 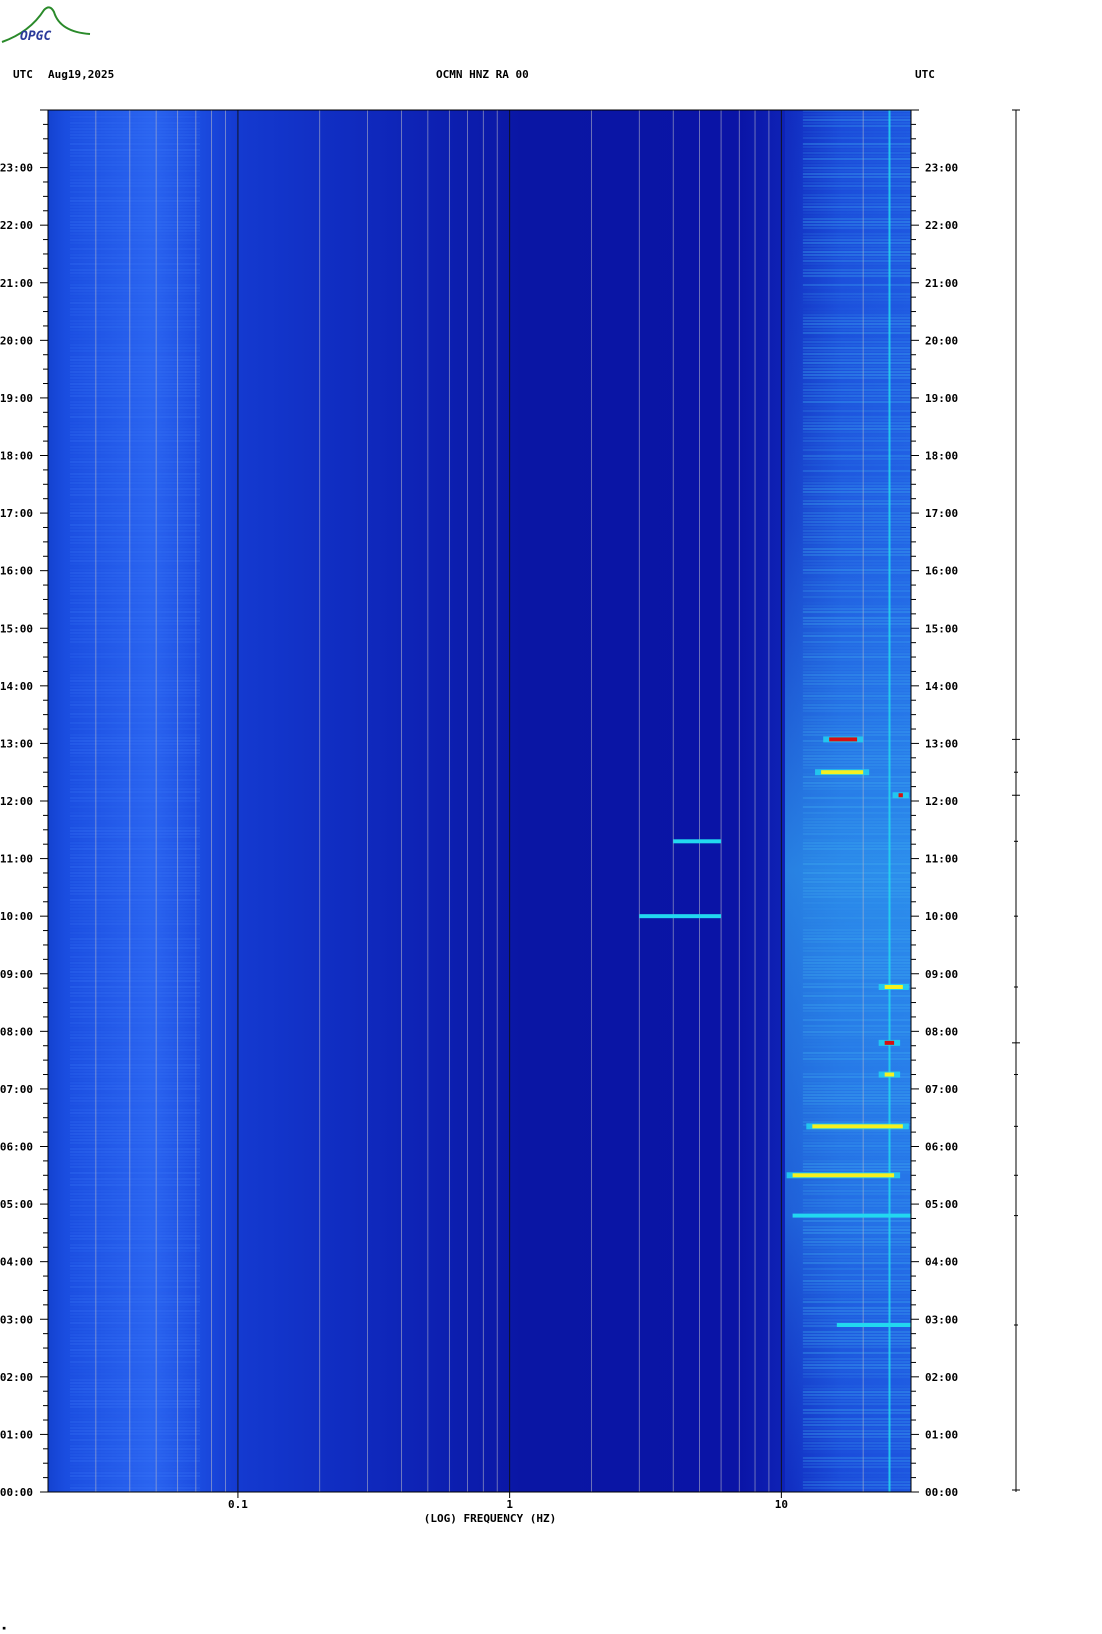 I want to click on y-tick-label: 11:00, so click(x=16, y=859).